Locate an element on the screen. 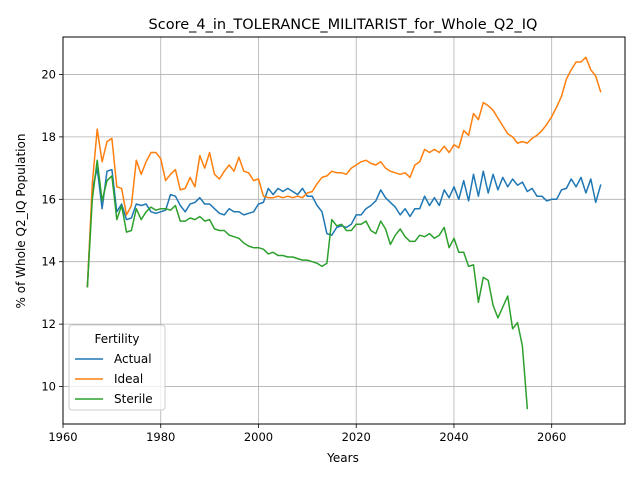 The height and width of the screenshot is (480, 640). x-tick-label: 2060 is located at coordinates (551, 437).